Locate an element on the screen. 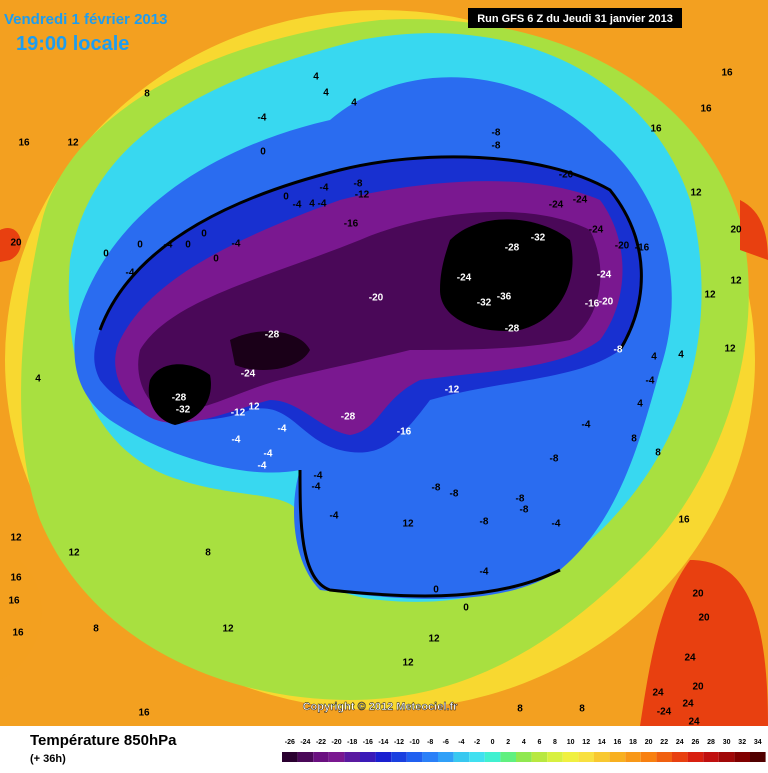 This screenshot has width=768, height=773. colorbar-tick-label: 24 is located at coordinates (680, 742).